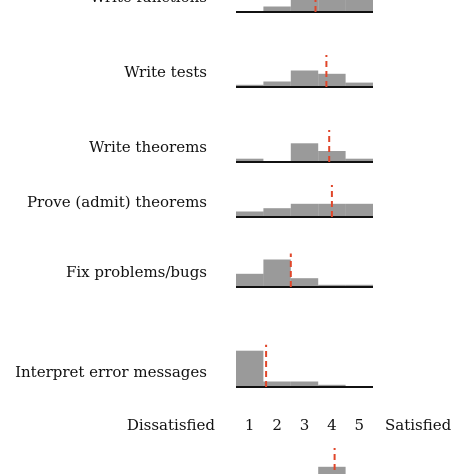  Describe the element at coordinates (305, 425) in the screenshot. I see `x-tick-label: 3` at that location.